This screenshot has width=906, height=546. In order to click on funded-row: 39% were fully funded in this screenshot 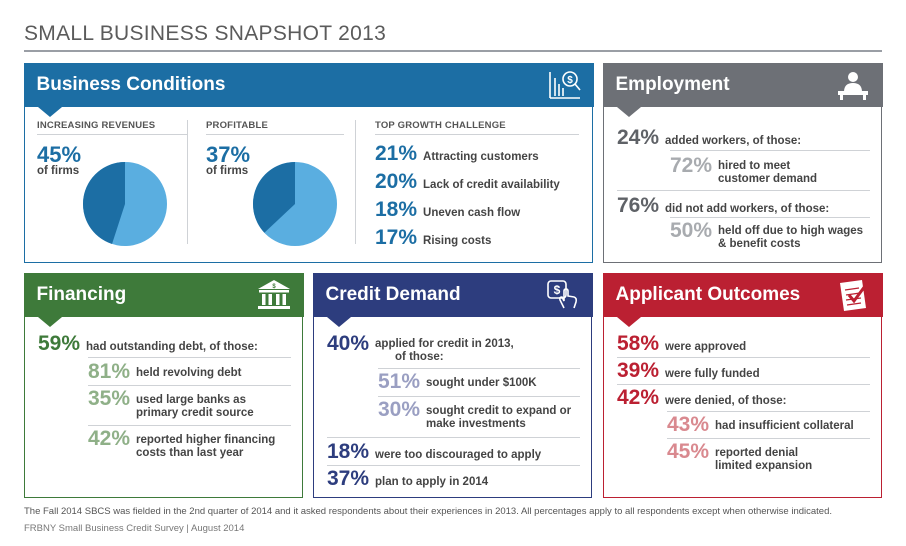, I will do `click(688, 371)`.